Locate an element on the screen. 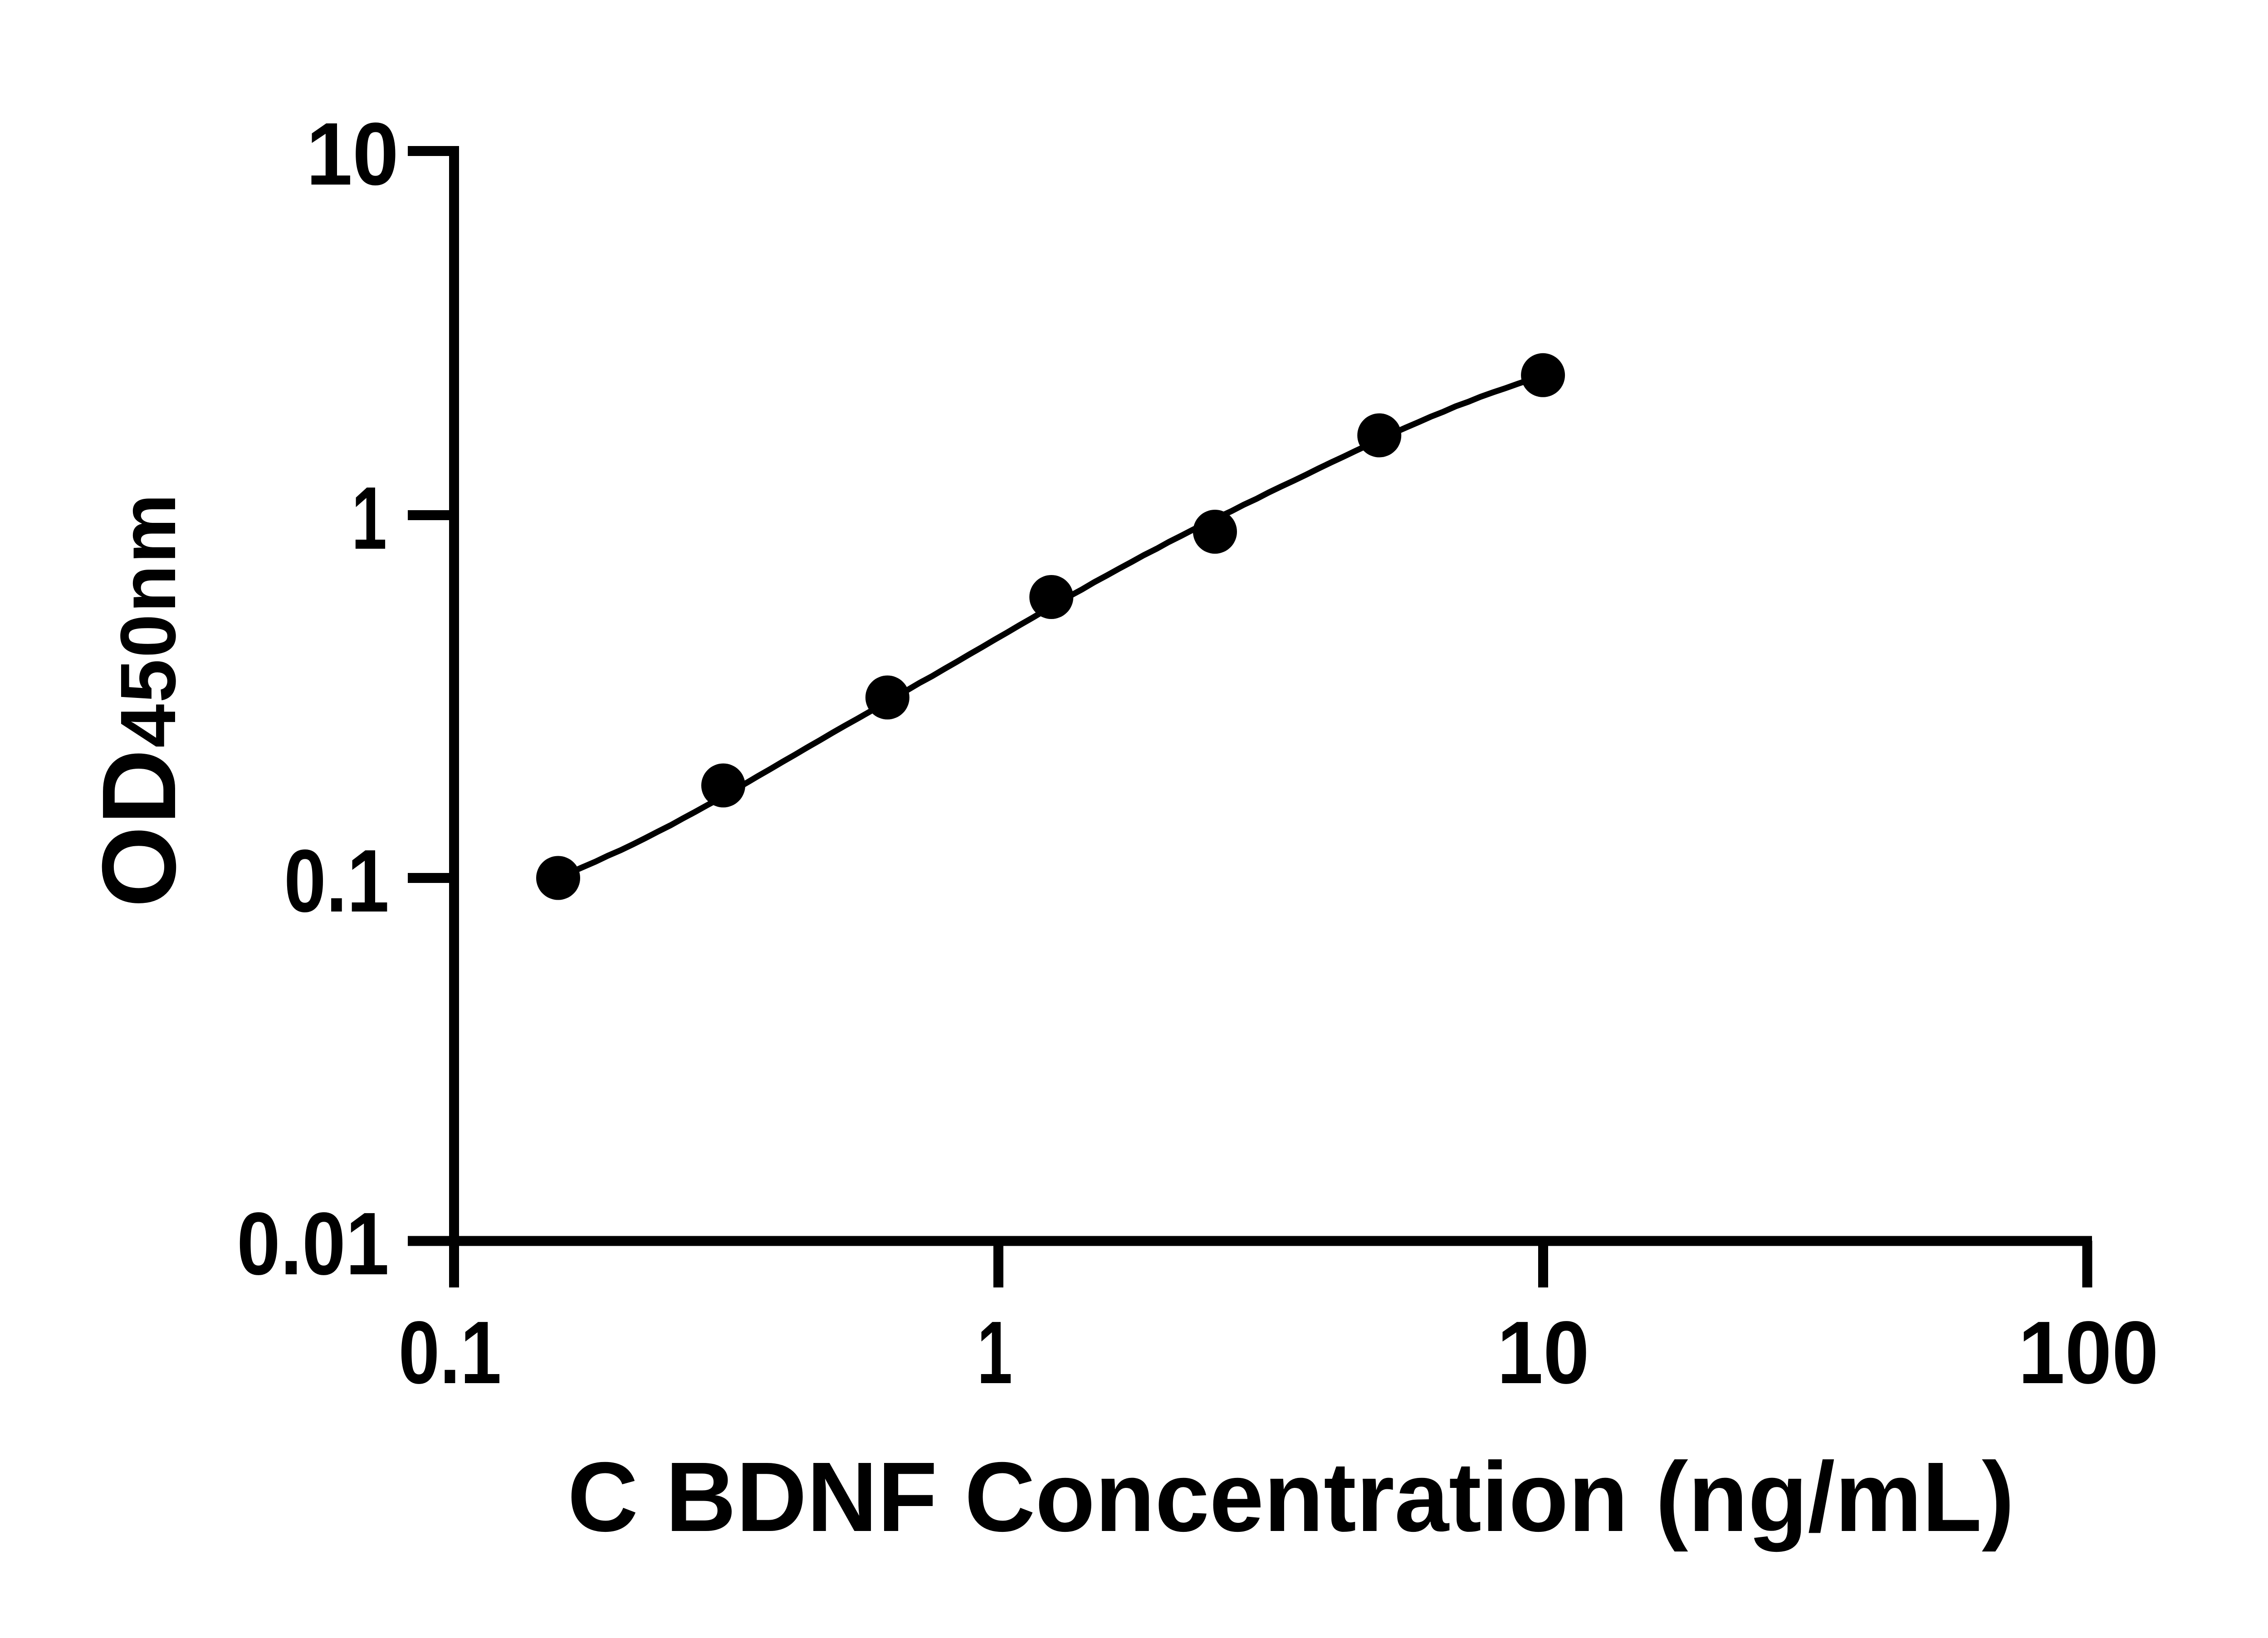 This screenshot has width=2268, height=1638. svg-text: 100 is located at coordinates (2089, 1352).